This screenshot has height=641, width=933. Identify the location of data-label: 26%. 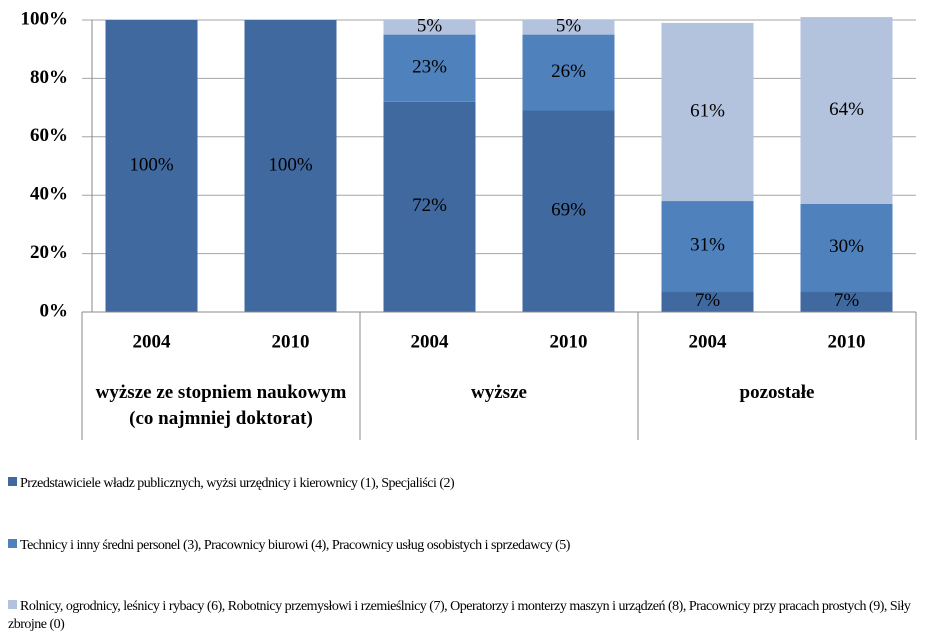
(568, 71).